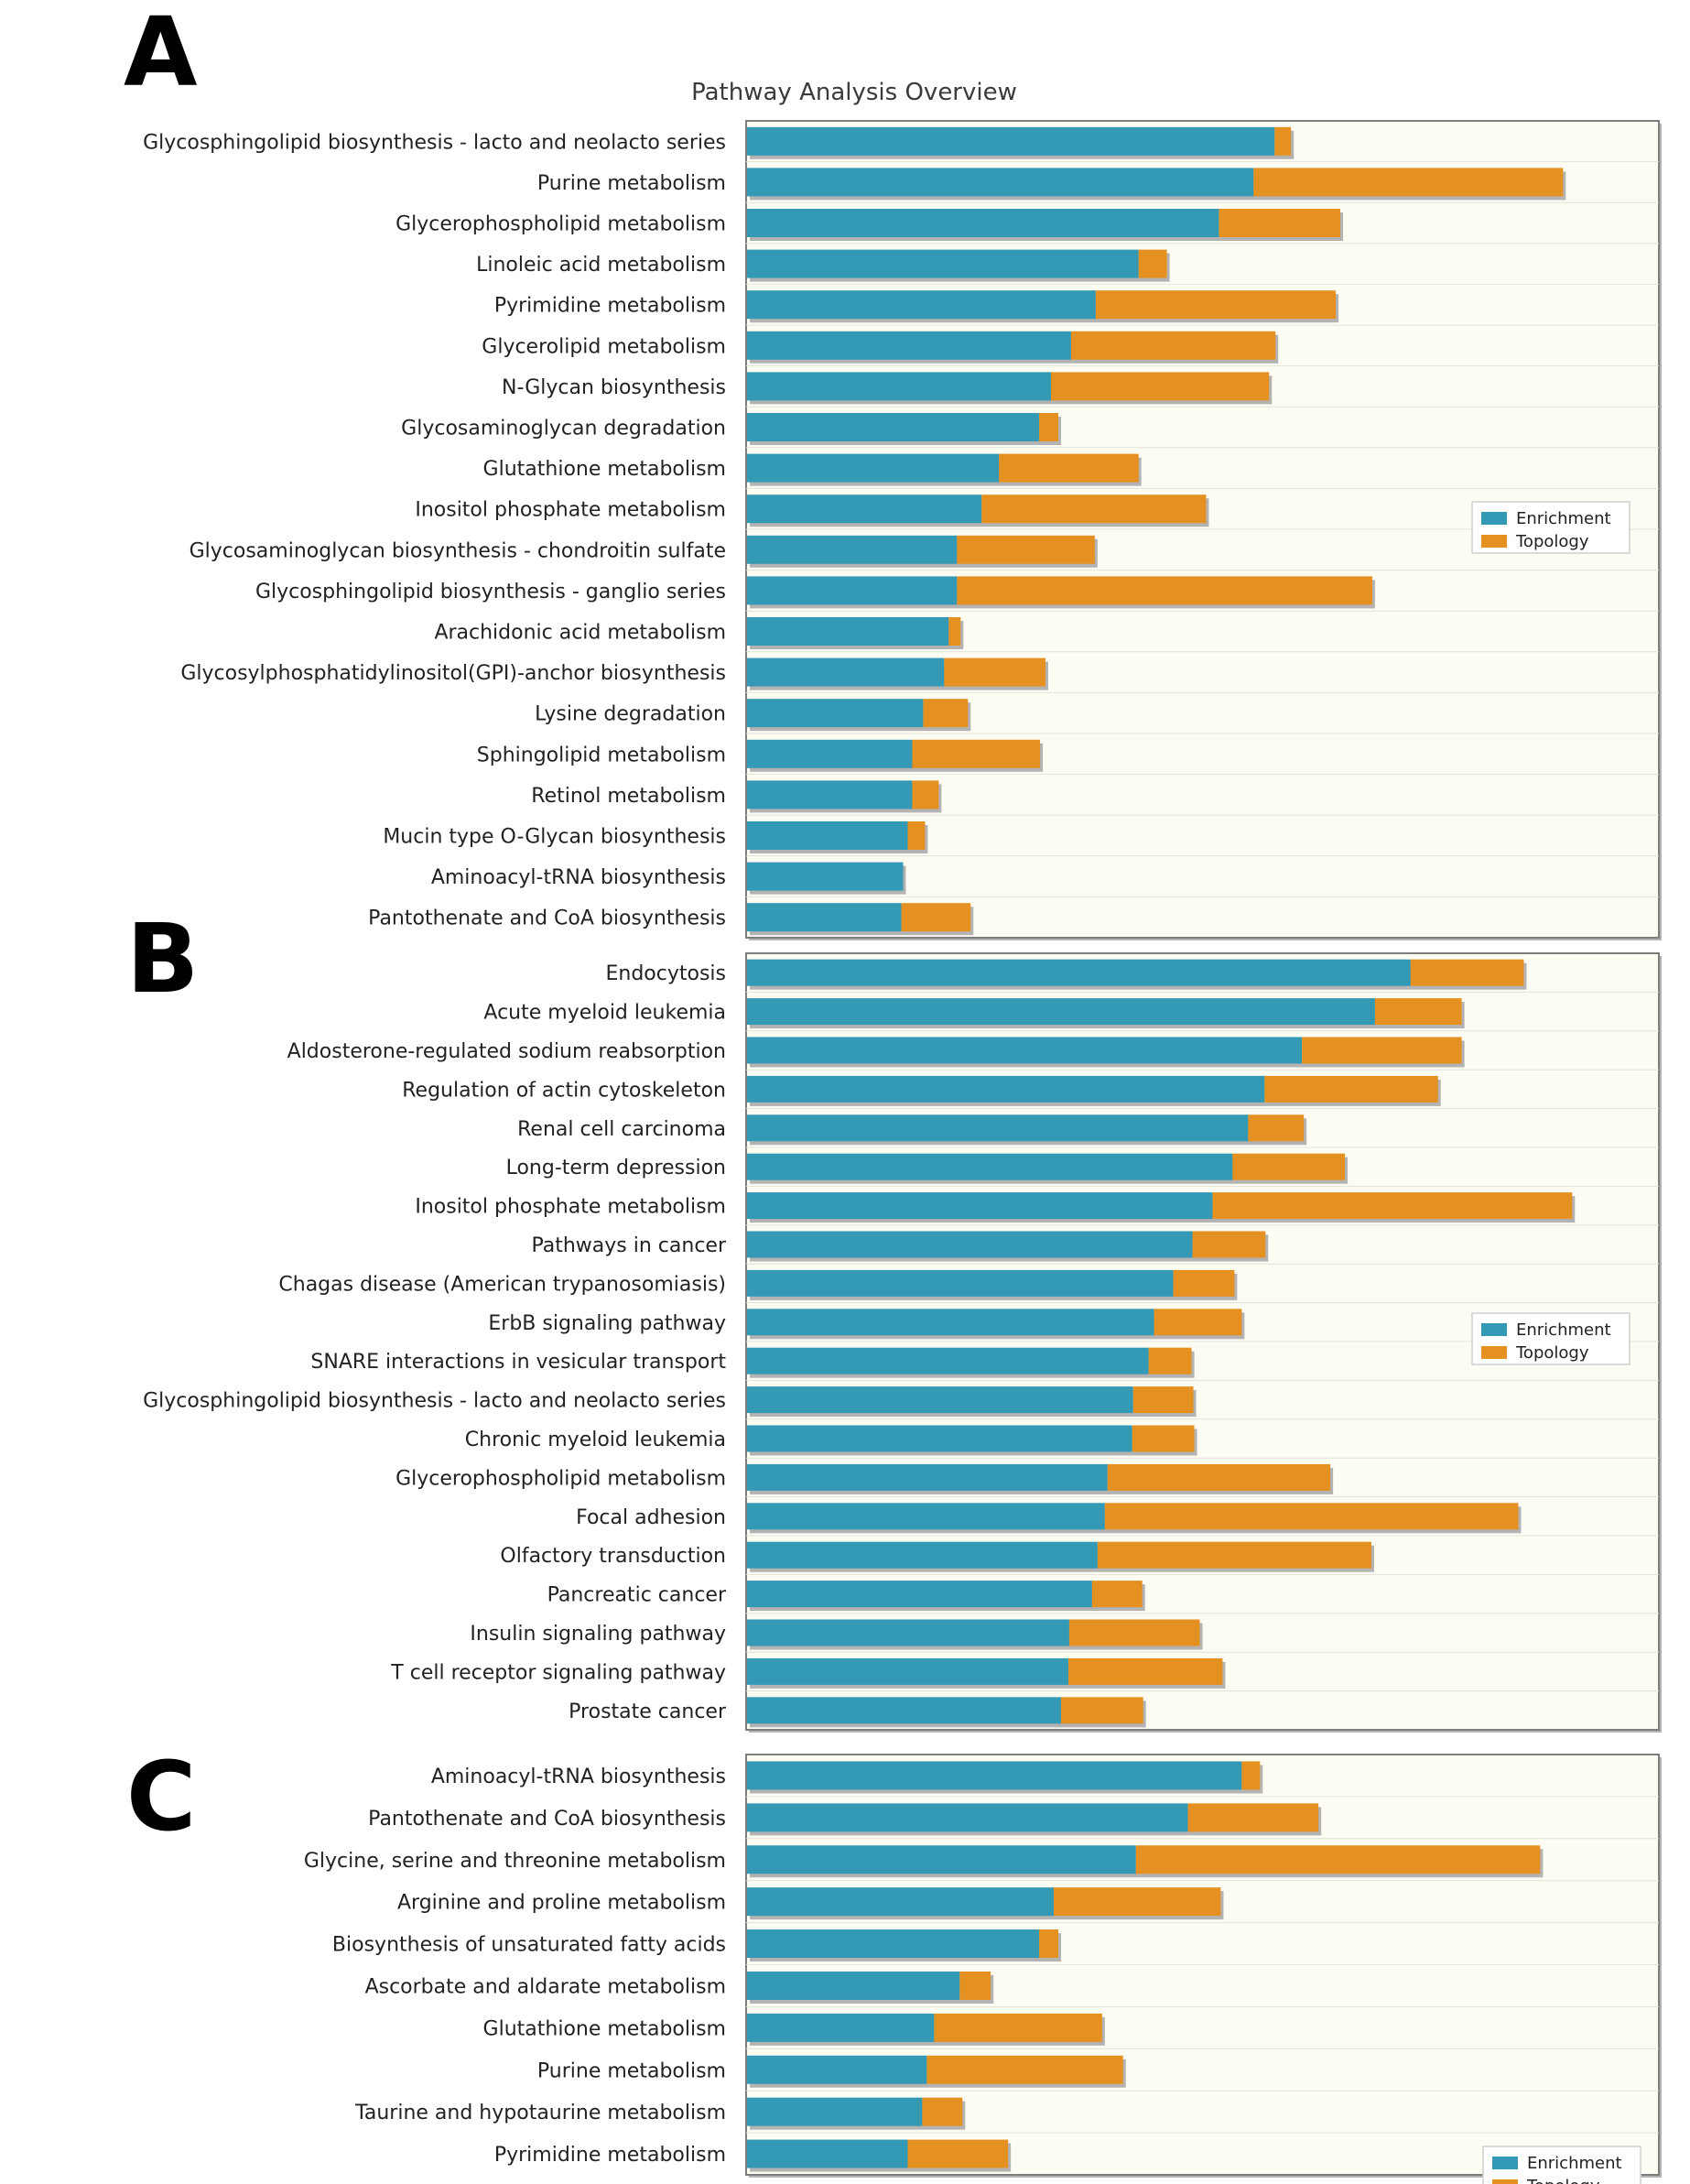  Describe the element at coordinates (570, 510) in the screenshot. I see `pathway-label: Inositol phosphate metabolism` at that location.